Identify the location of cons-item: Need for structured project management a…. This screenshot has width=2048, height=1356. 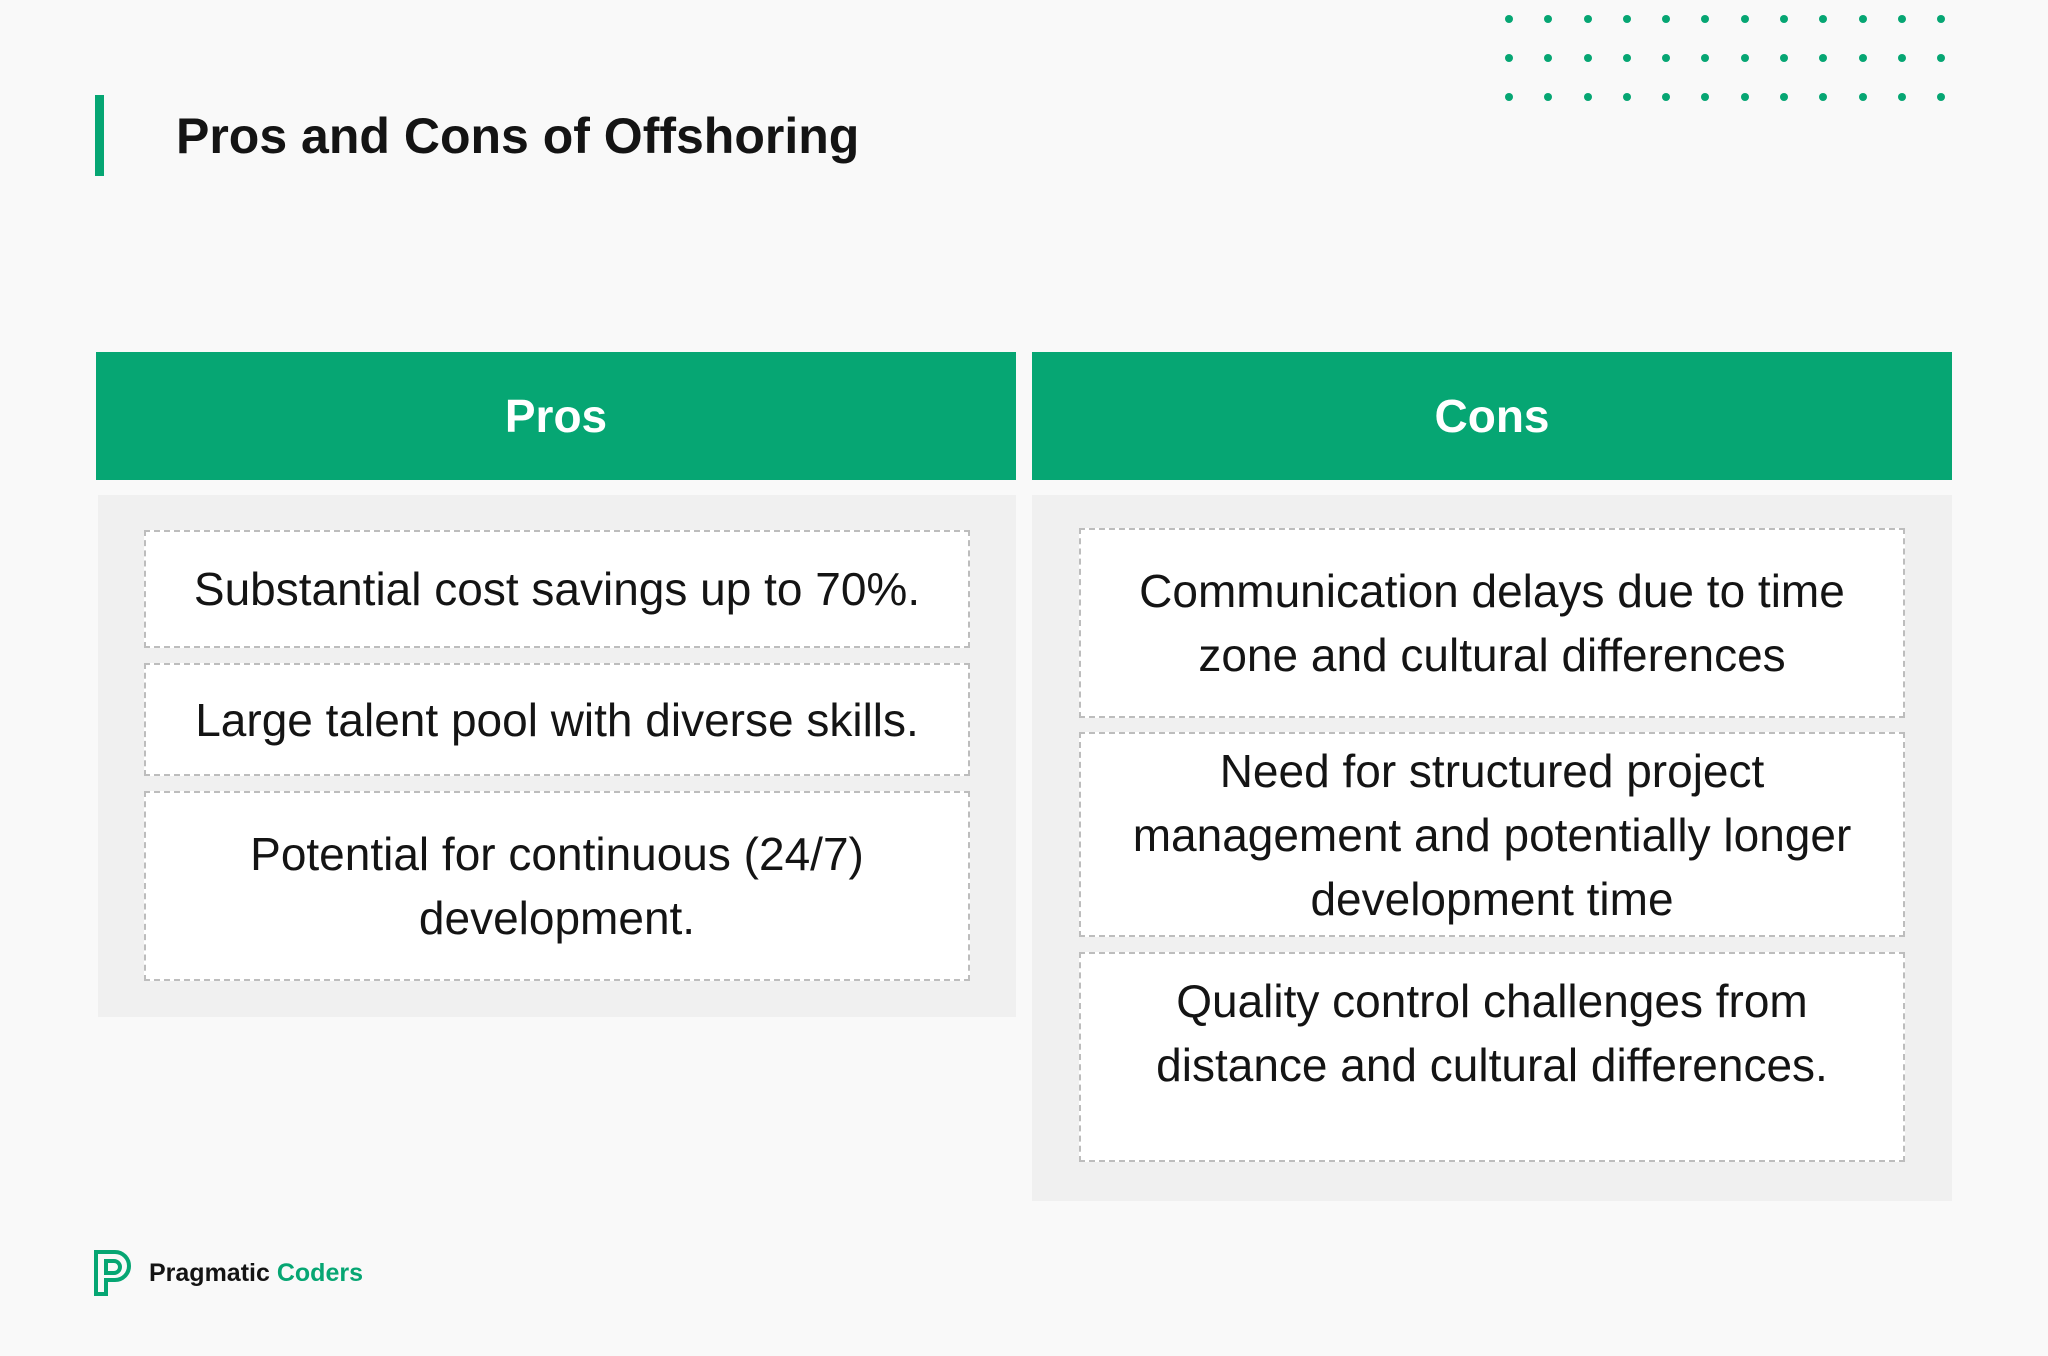
(1492, 834).